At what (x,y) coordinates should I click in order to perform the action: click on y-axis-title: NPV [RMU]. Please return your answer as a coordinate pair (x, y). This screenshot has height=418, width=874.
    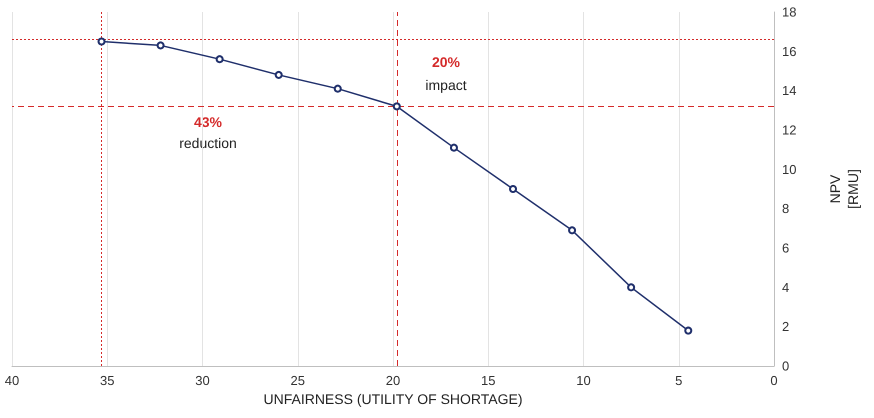
    Looking at the image, I should click on (844, 189).